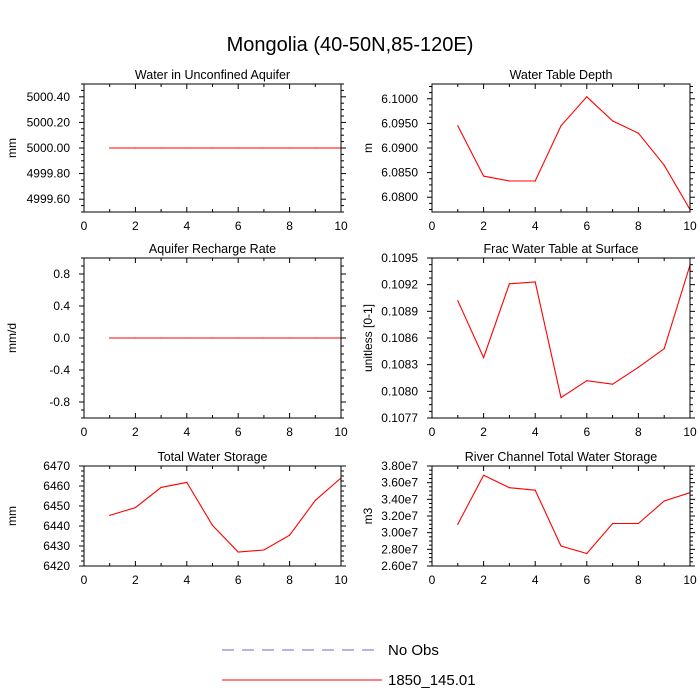 Image resolution: width=700 pixels, height=700 pixels. I want to click on y-tick-label: 0.1077, so click(399, 418).